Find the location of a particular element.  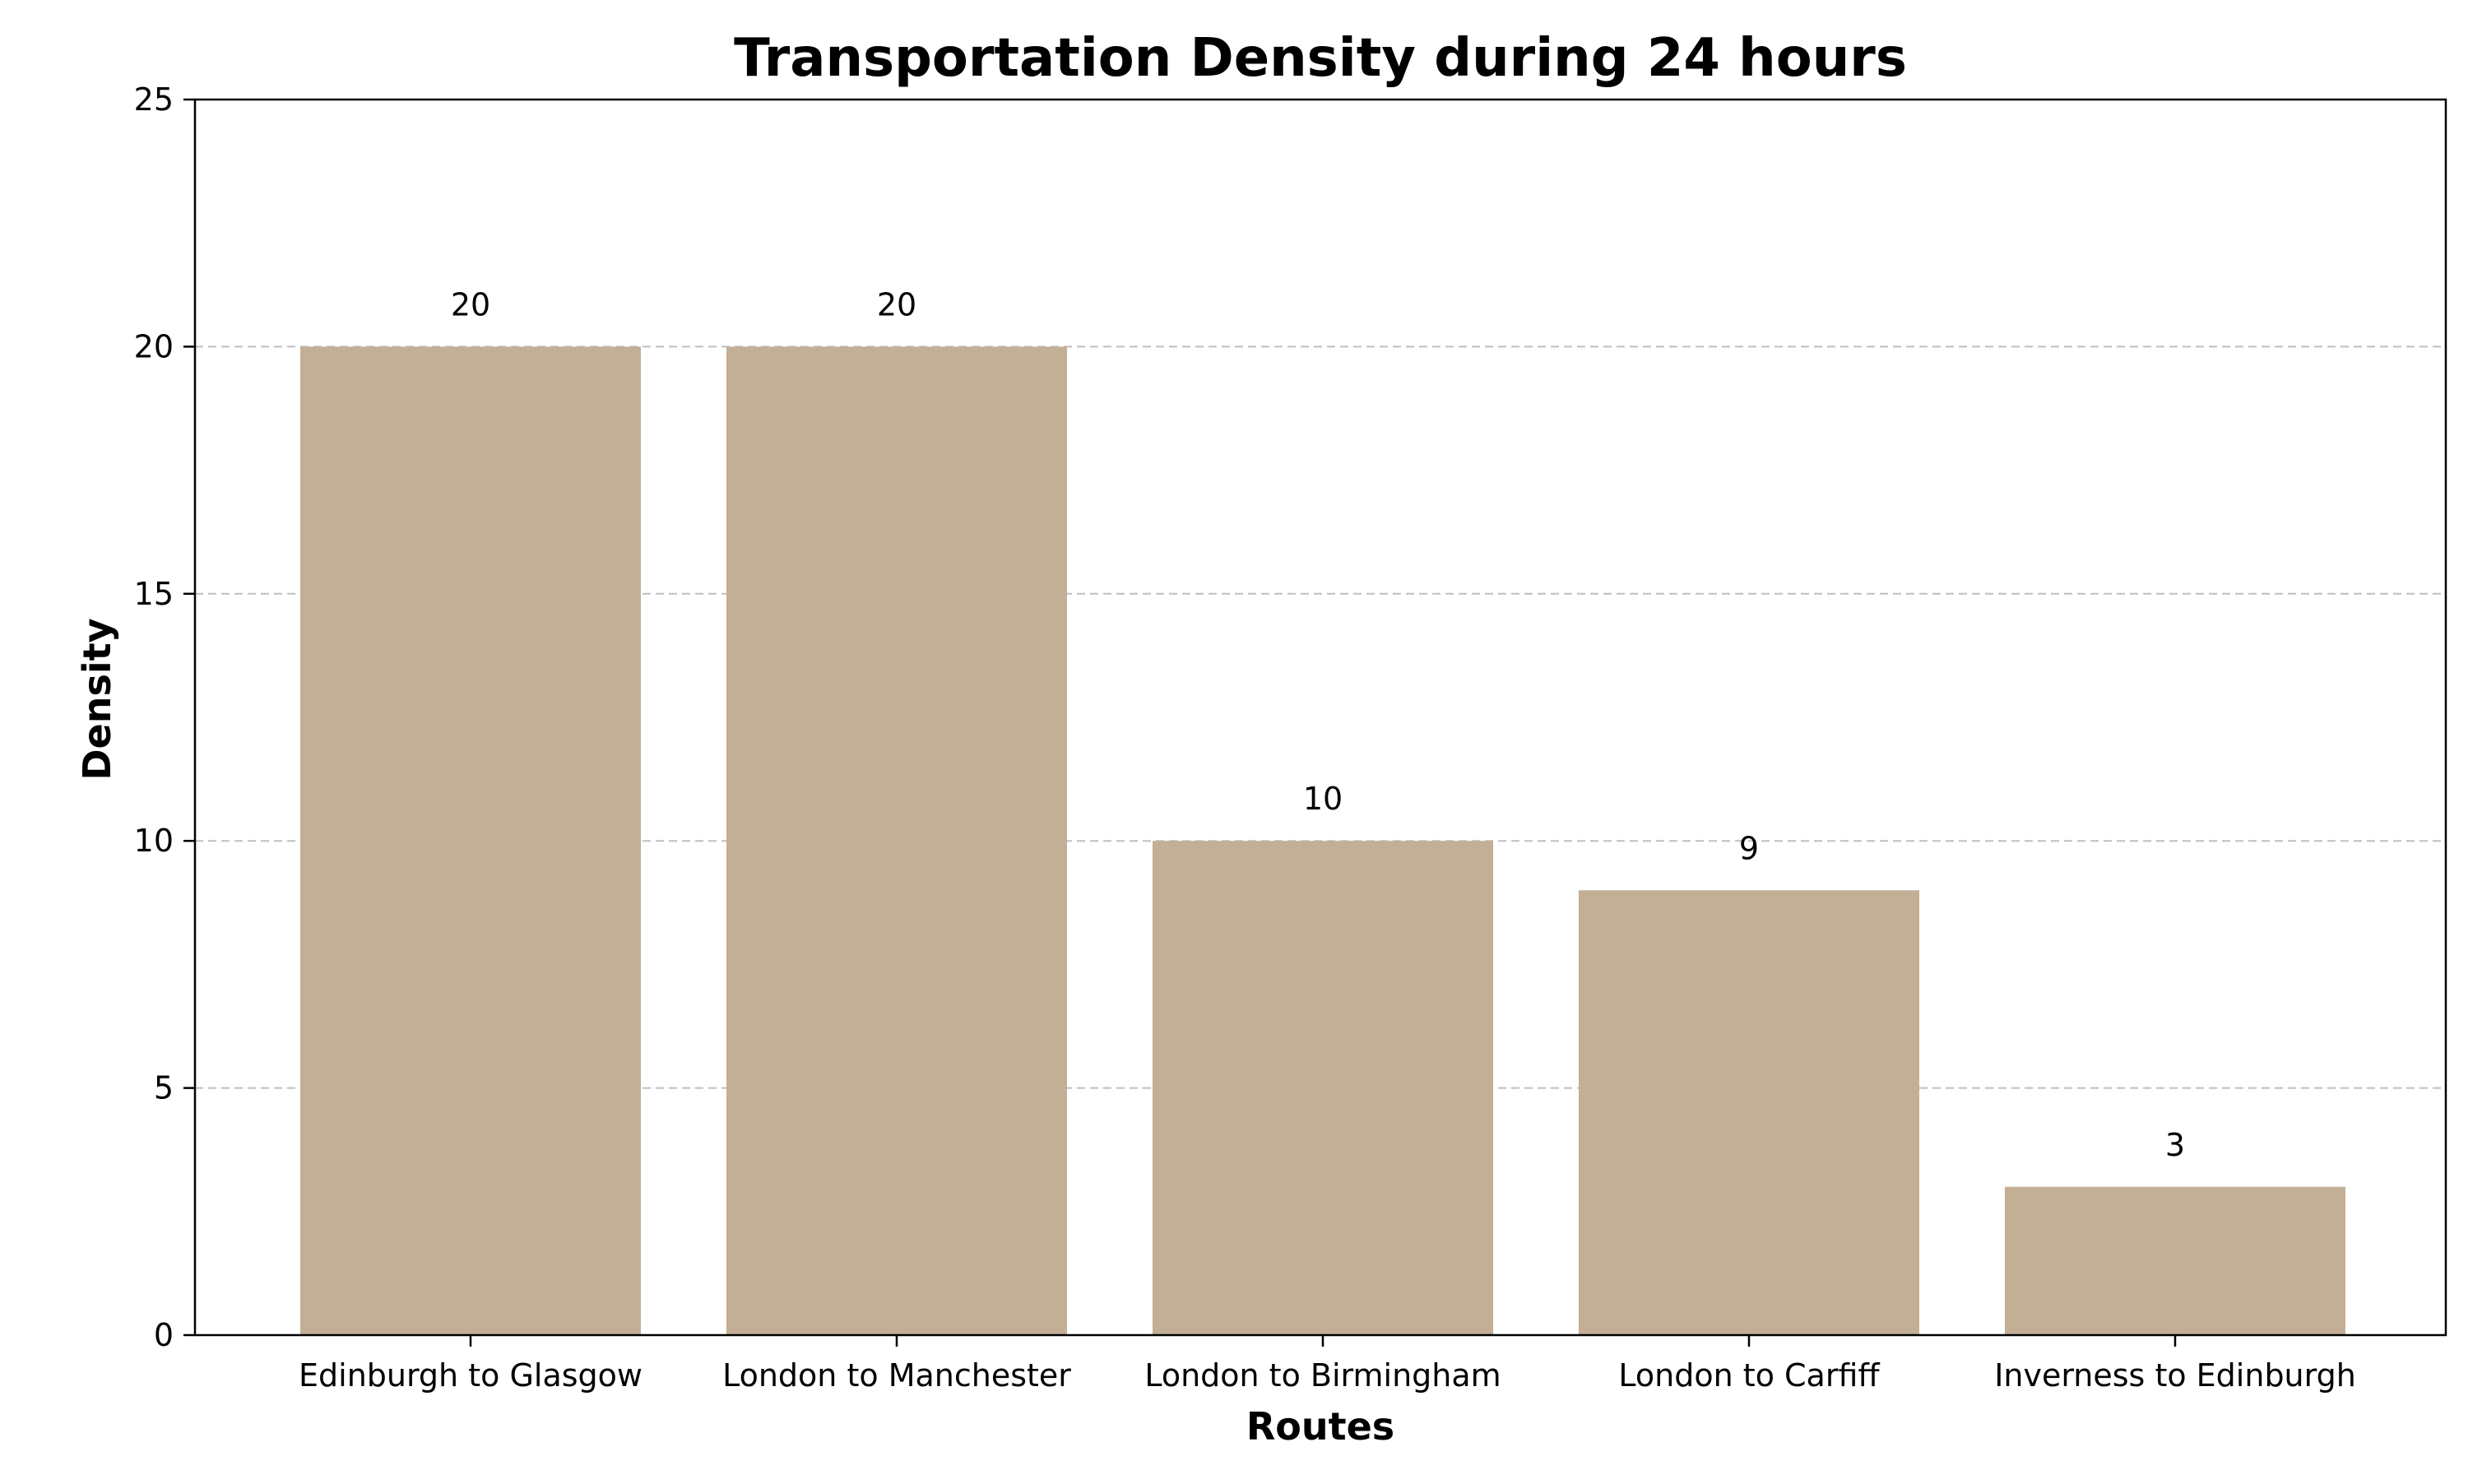

x-tick-label: Edinburgh to Glasgow is located at coordinates (471, 1375).